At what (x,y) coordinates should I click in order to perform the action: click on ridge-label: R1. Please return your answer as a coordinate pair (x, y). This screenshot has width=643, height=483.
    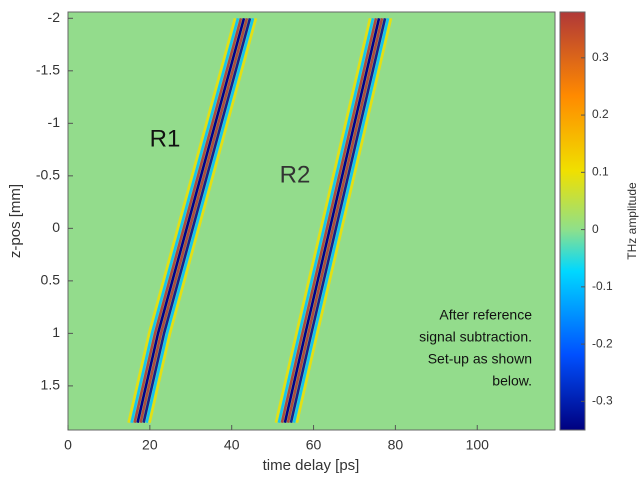
    Looking at the image, I should click on (165, 138).